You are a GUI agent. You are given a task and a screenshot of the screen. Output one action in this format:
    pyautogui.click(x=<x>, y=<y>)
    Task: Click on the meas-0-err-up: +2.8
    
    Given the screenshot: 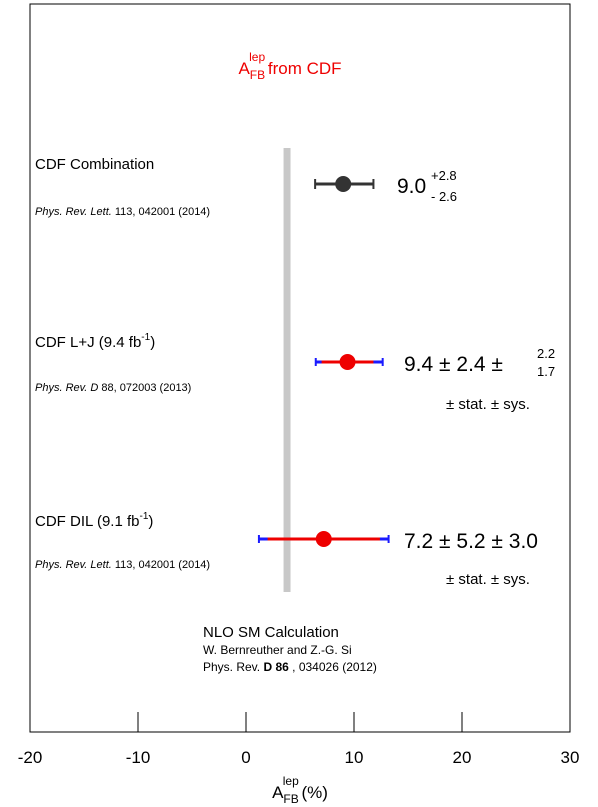 What is the action you would take?
    pyautogui.click(x=444, y=175)
    